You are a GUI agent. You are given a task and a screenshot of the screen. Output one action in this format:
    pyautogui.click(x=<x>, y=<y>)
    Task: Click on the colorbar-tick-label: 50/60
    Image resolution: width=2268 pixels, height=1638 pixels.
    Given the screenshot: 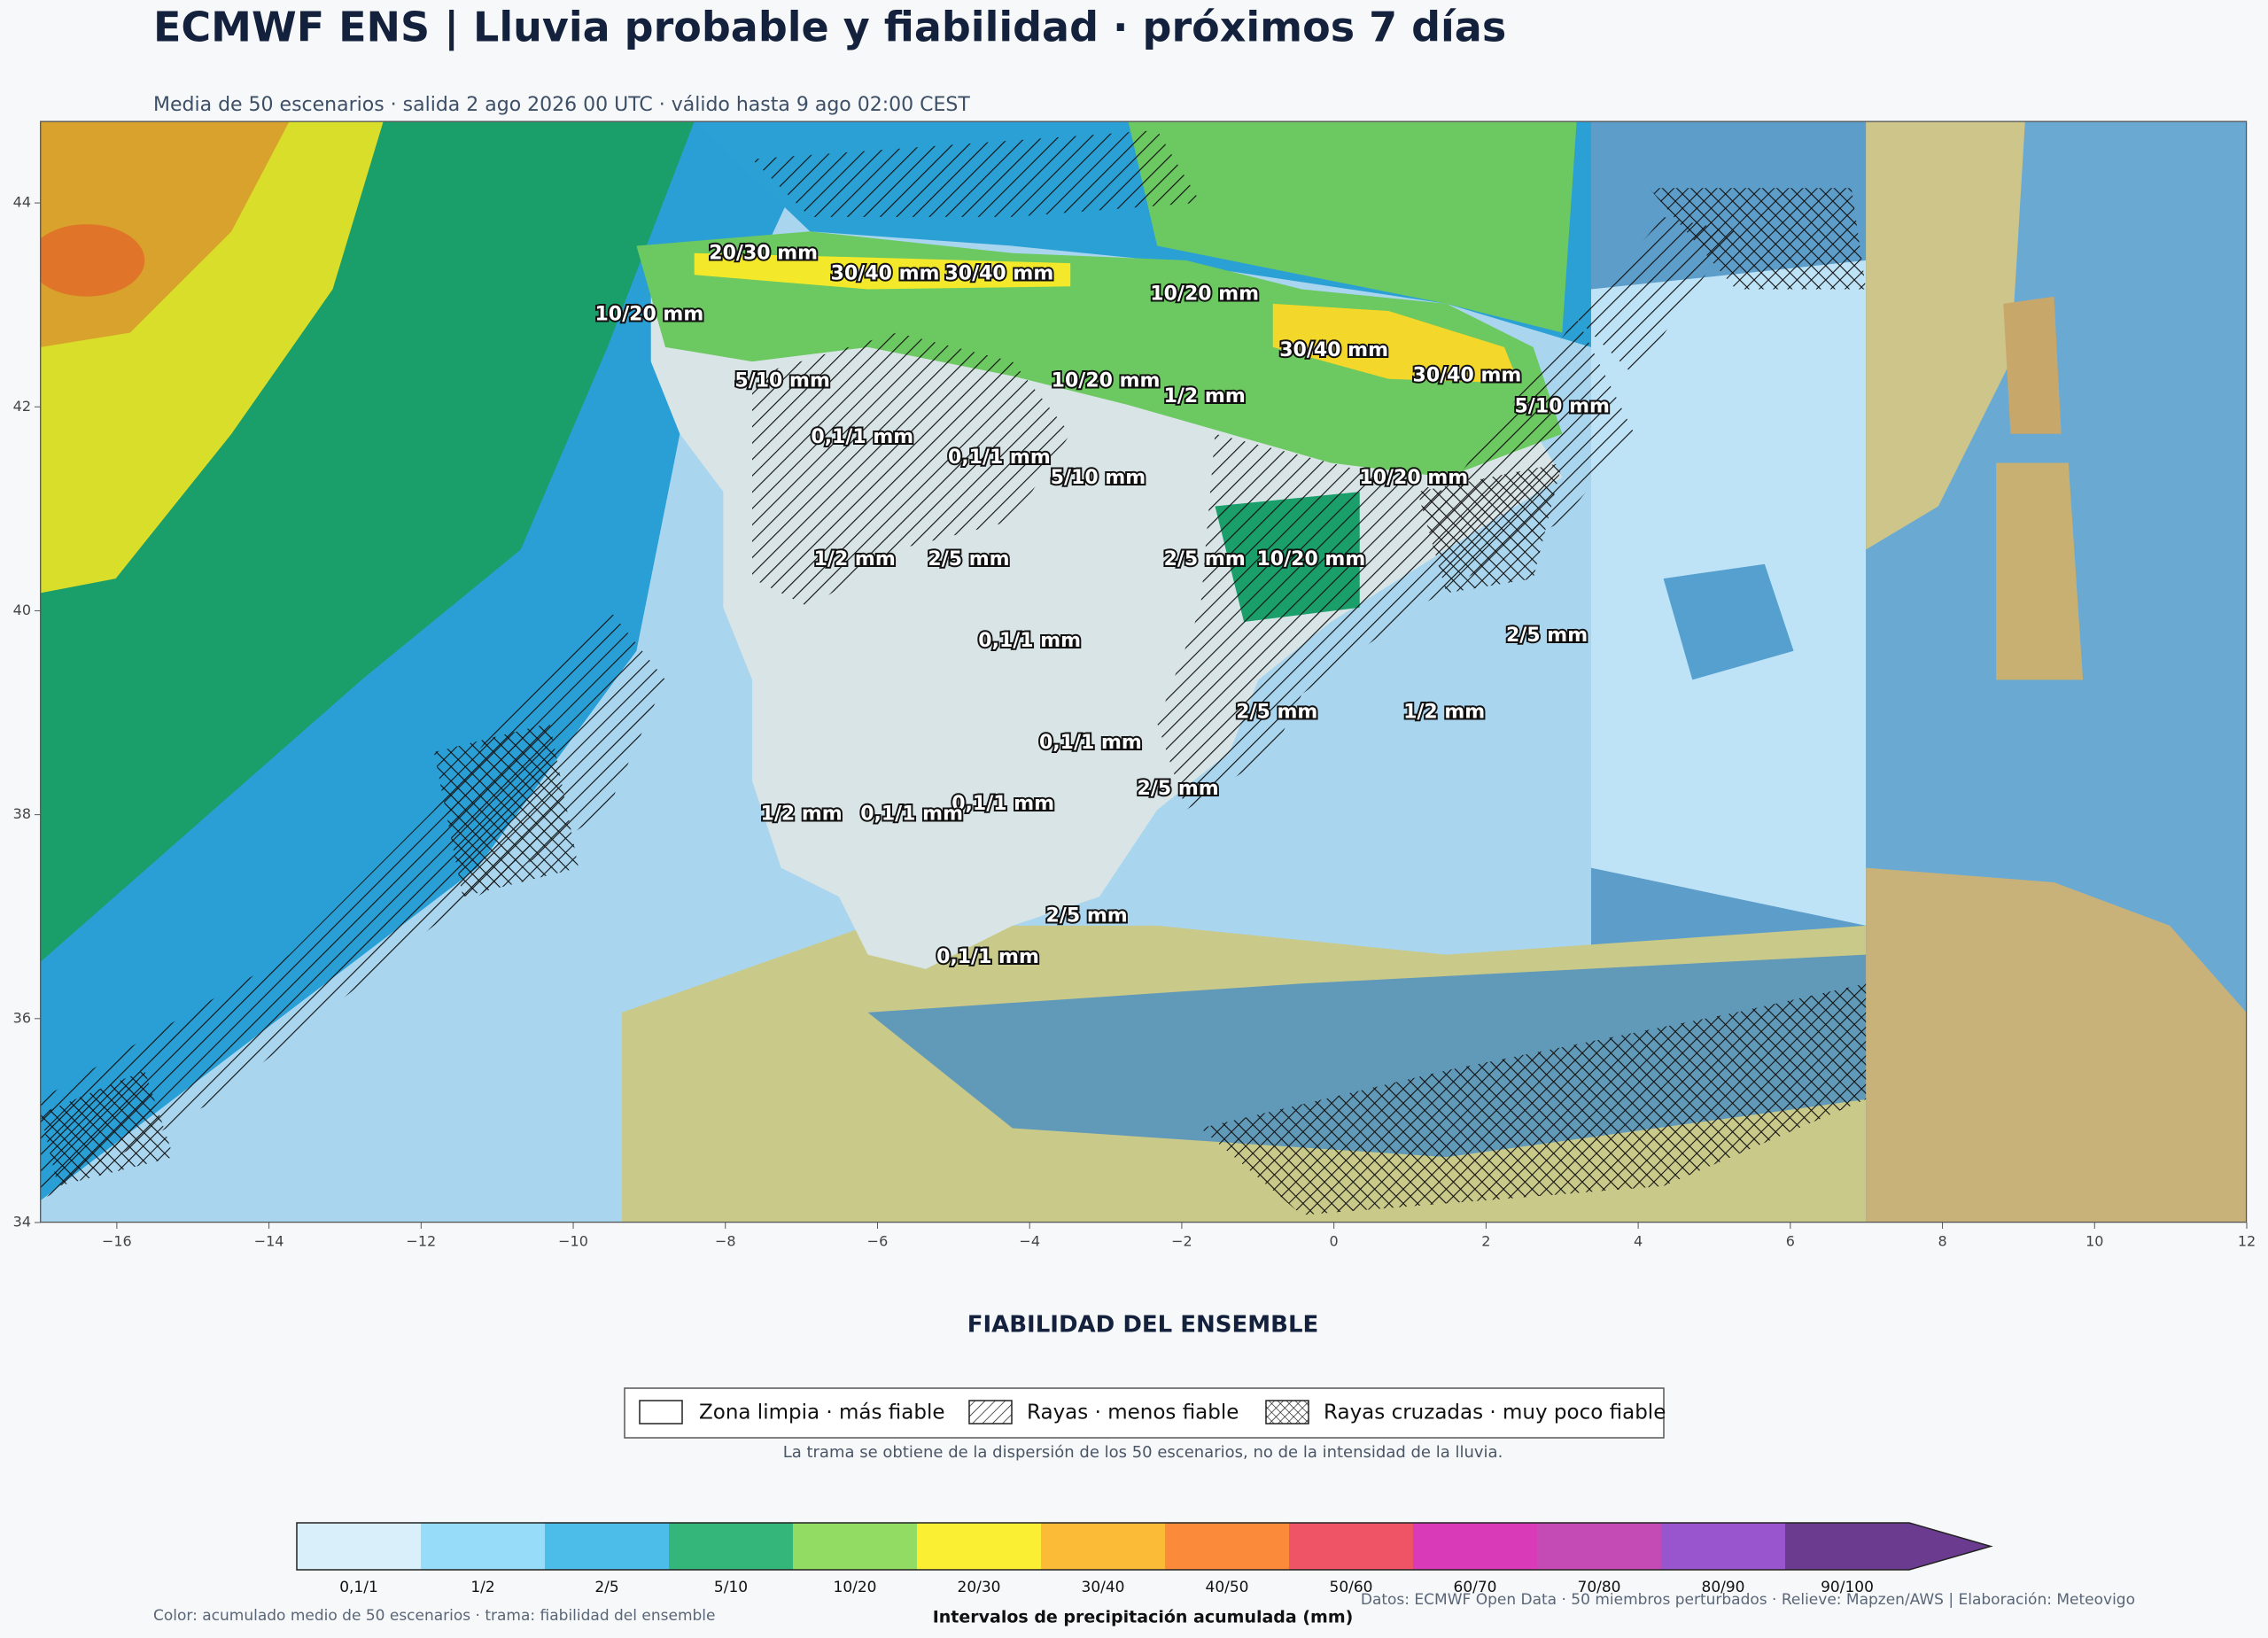 What is the action you would take?
    pyautogui.click(x=1351, y=1587)
    